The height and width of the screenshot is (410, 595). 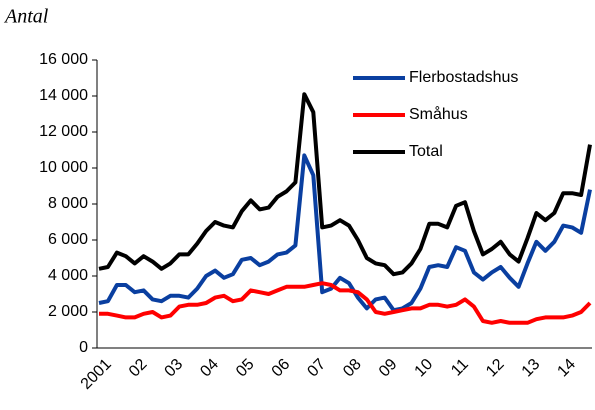 I want to click on series-line, so click(x=345, y=303).